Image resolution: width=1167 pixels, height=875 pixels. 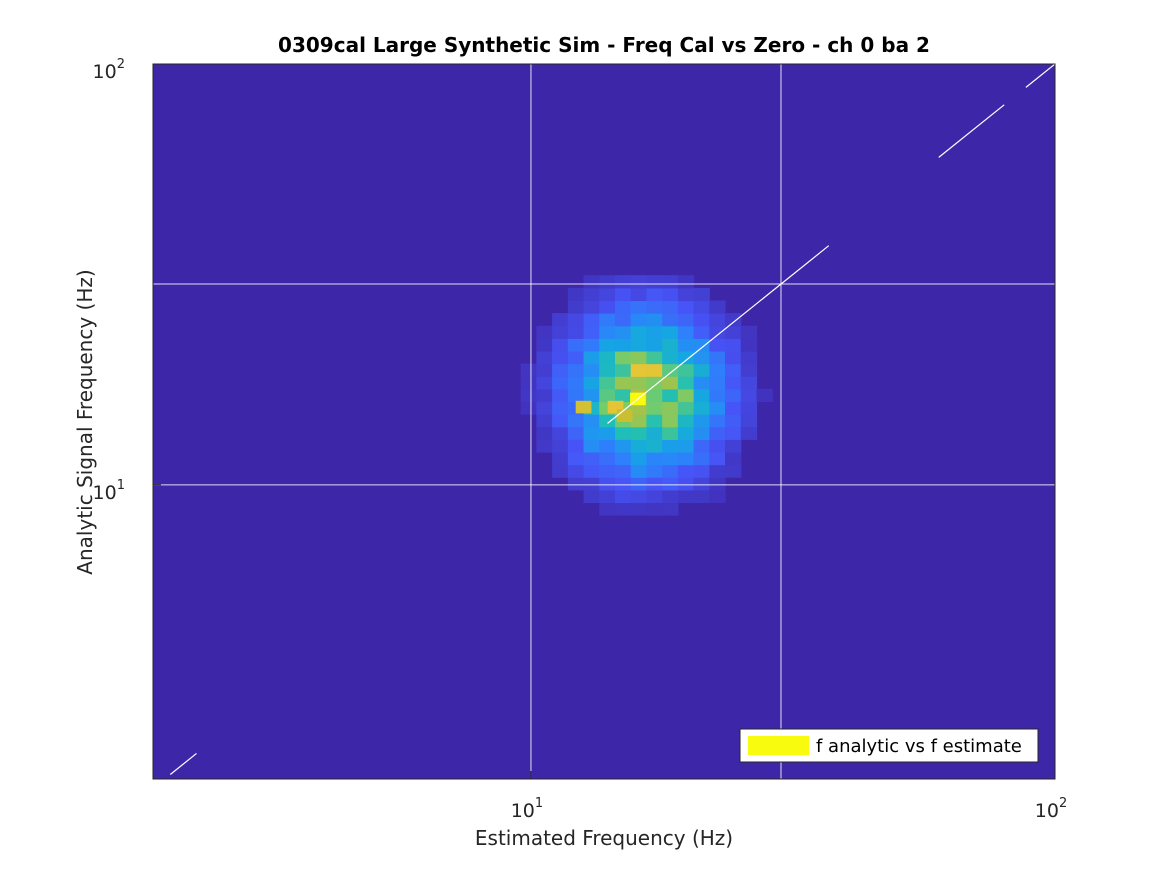 I want to click on legend-swatch, so click(x=778, y=745).